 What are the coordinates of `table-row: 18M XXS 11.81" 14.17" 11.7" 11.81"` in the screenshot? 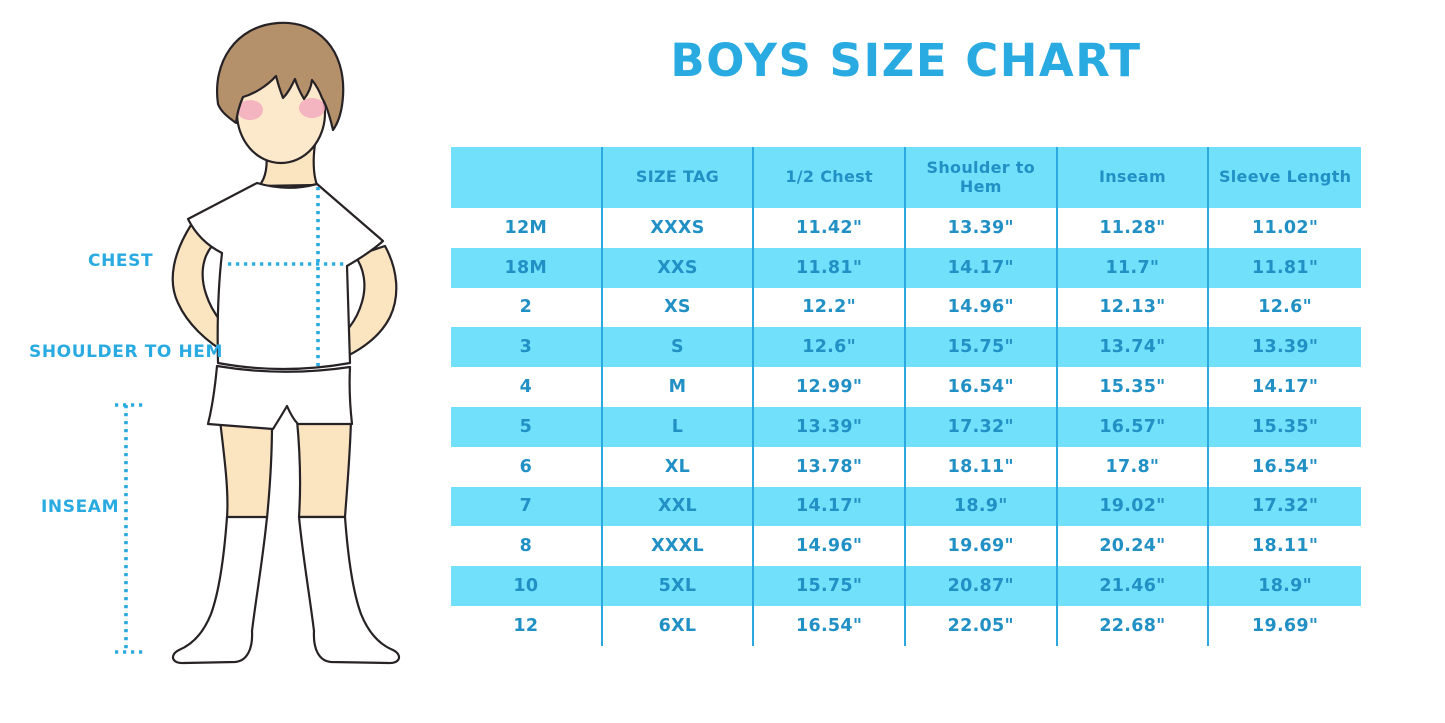 It's located at (906, 267).